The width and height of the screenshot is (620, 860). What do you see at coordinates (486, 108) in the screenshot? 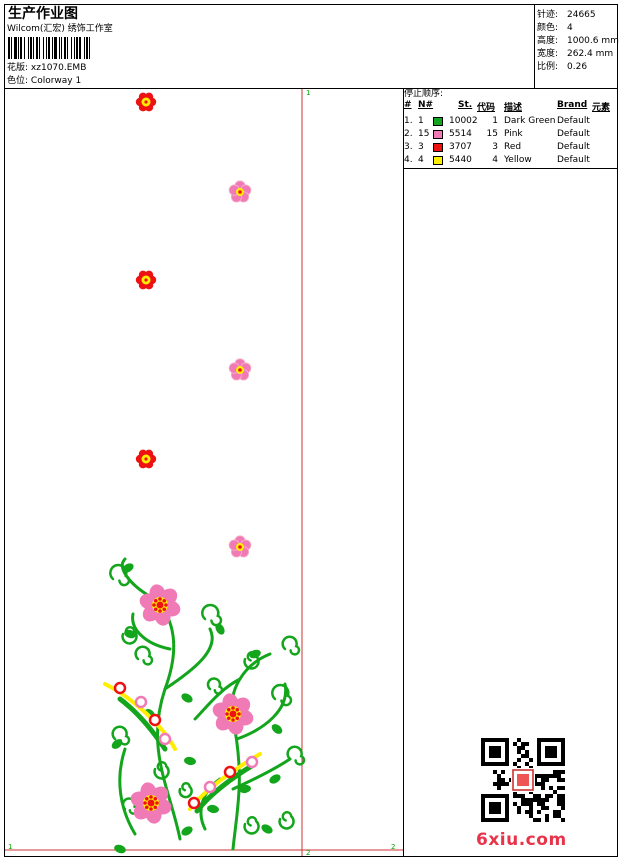
I see `col-header-code: 代码` at bounding box center [486, 108].